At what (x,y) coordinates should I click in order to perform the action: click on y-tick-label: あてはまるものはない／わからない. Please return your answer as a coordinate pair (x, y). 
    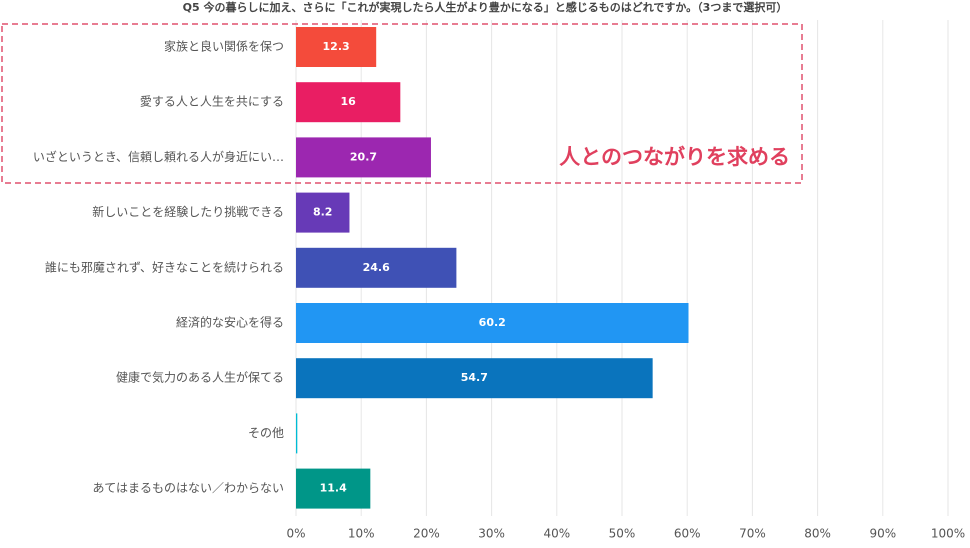
    Looking at the image, I should click on (188, 488).